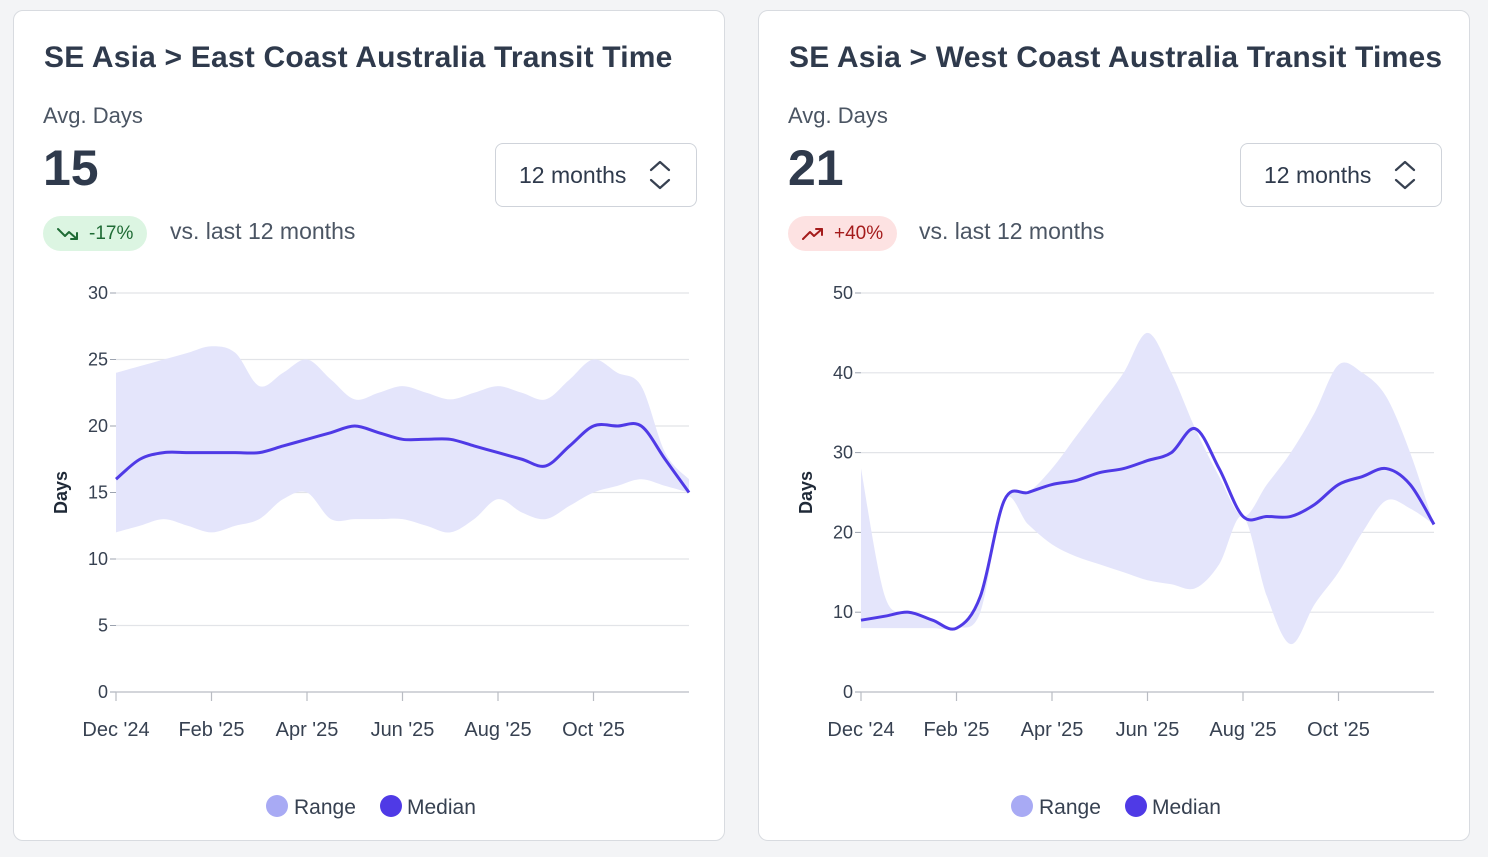 Image resolution: width=1488 pixels, height=857 pixels. Describe the element at coordinates (98, 493) in the screenshot. I see `y-tick-label: 15` at that location.